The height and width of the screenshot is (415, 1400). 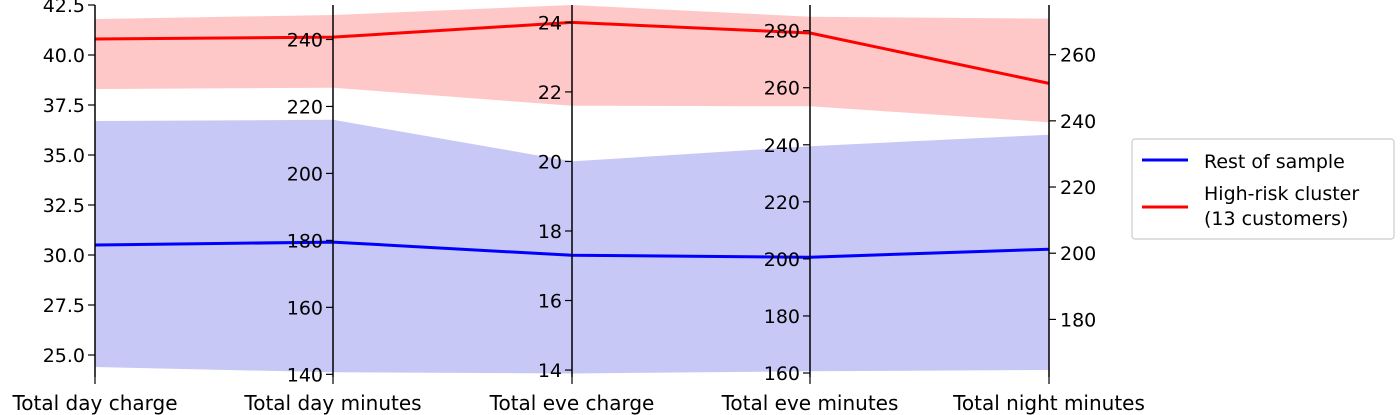 What do you see at coordinates (64, 106) in the screenshot?
I see `y-tick-label: 37.5` at bounding box center [64, 106].